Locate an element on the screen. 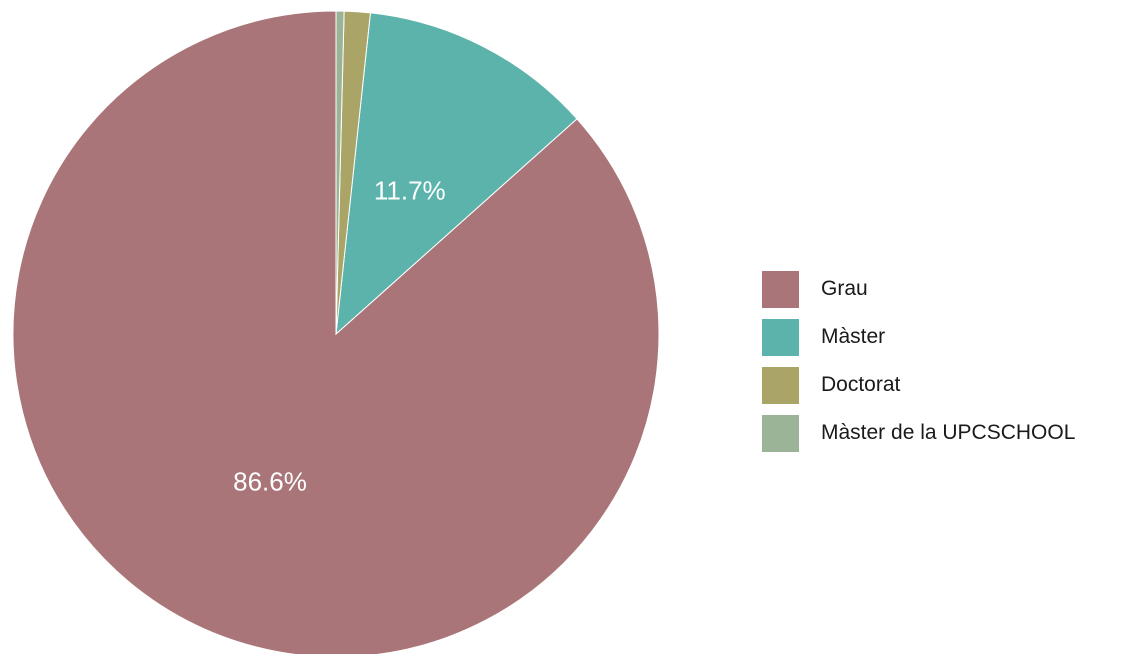 The image size is (1131, 654). legend-item-doctorat: Doctorat is located at coordinates (918, 385).